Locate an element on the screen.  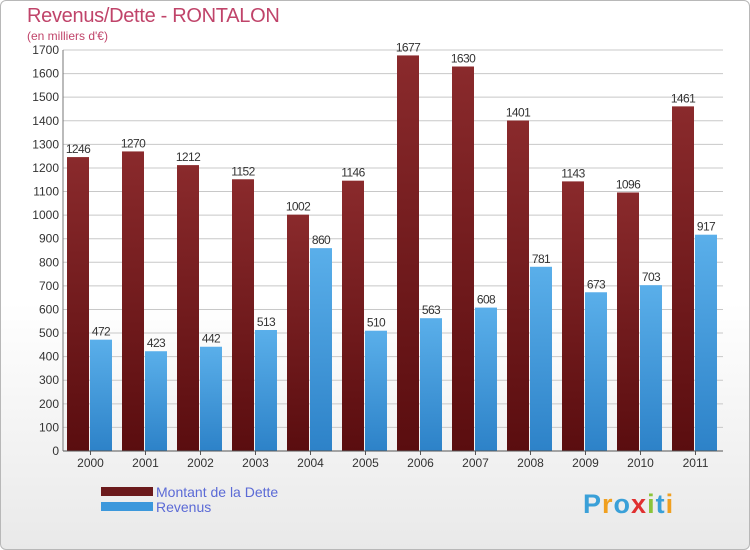
legend-label-debt: Montant de la Dette is located at coordinates (217, 492).